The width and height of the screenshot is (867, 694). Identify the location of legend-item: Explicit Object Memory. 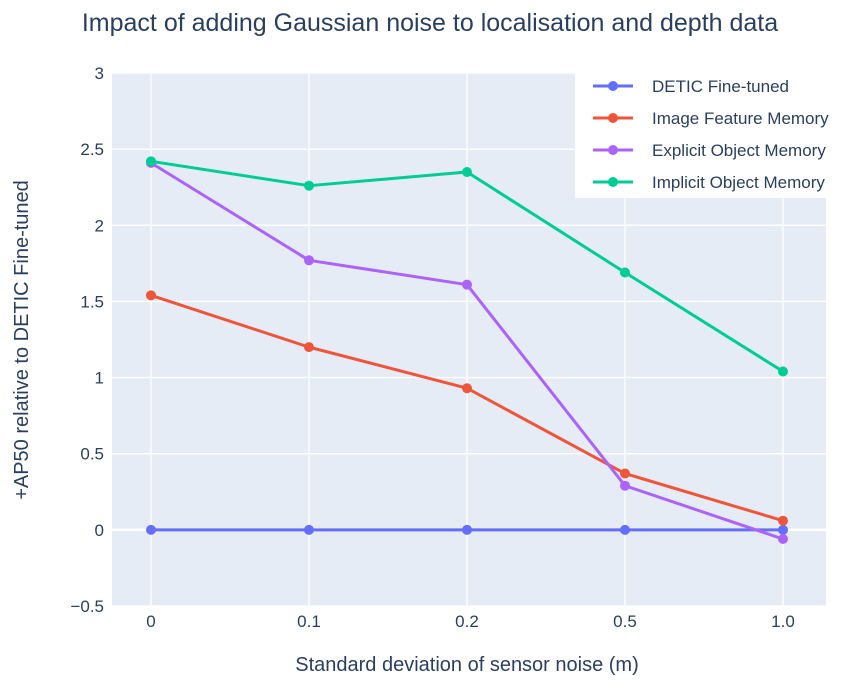
(709, 150).